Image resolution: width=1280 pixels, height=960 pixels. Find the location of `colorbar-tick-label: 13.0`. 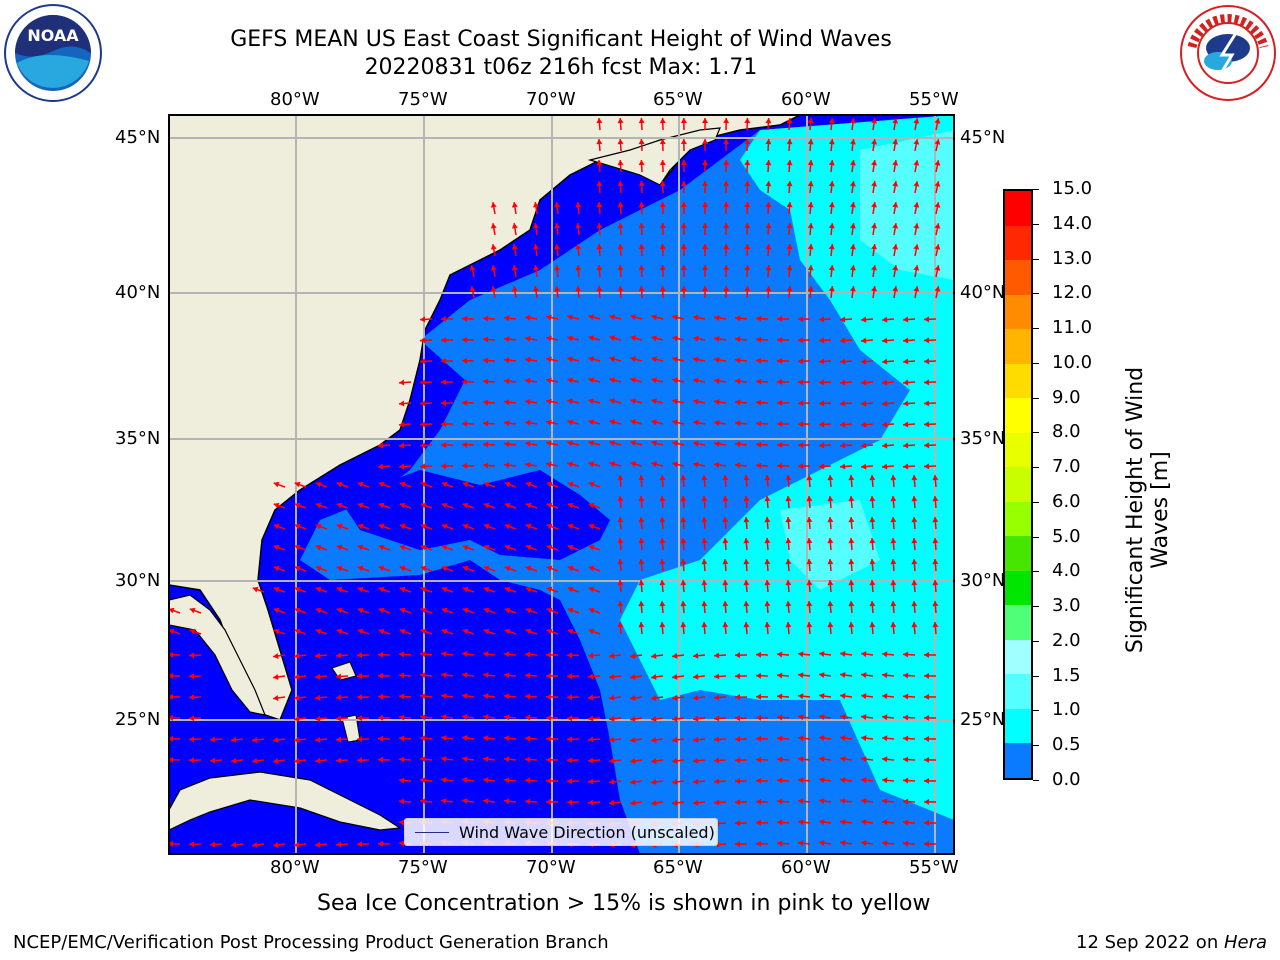

colorbar-tick-label: 13.0 is located at coordinates (1072, 258).